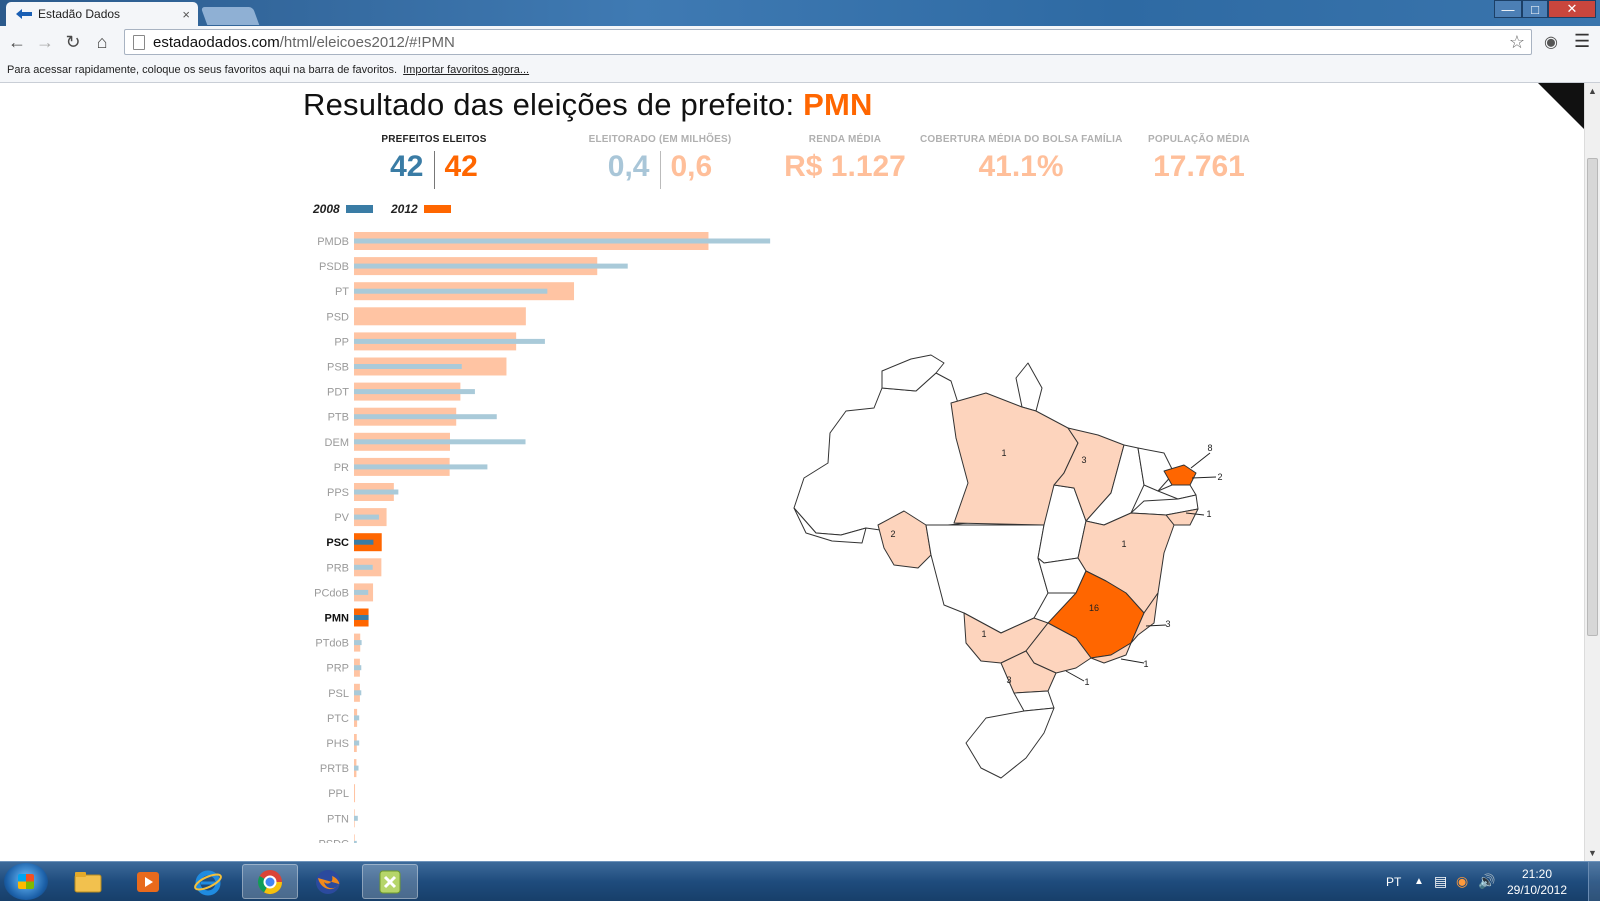  Describe the element at coordinates (1572, 9) in the screenshot. I see `window-close-button: ✕` at that location.